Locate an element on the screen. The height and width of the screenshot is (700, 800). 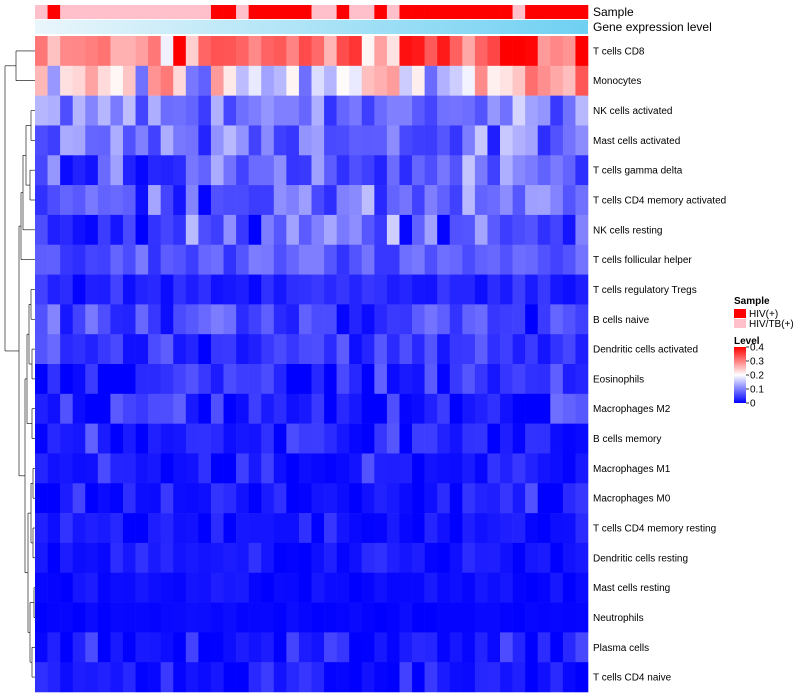
legend-label-hiv: HIV(+) is located at coordinates (763, 314).